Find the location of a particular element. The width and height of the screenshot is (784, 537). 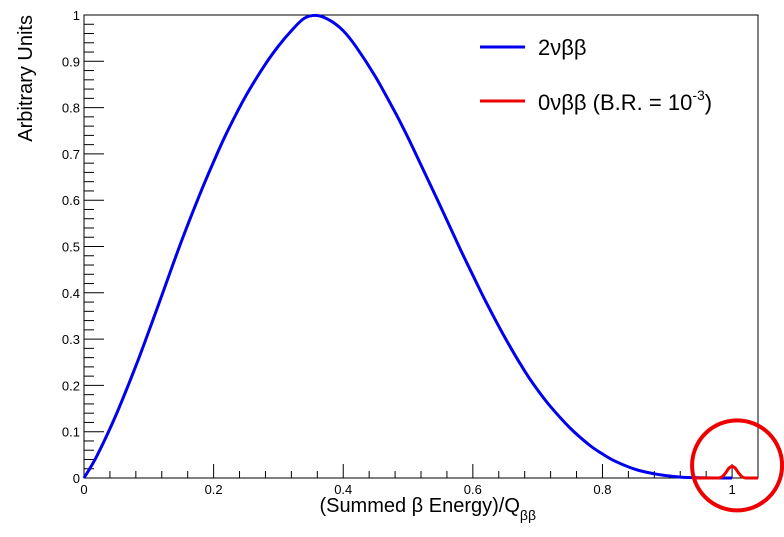

highlight-circle is located at coordinates (737, 465).